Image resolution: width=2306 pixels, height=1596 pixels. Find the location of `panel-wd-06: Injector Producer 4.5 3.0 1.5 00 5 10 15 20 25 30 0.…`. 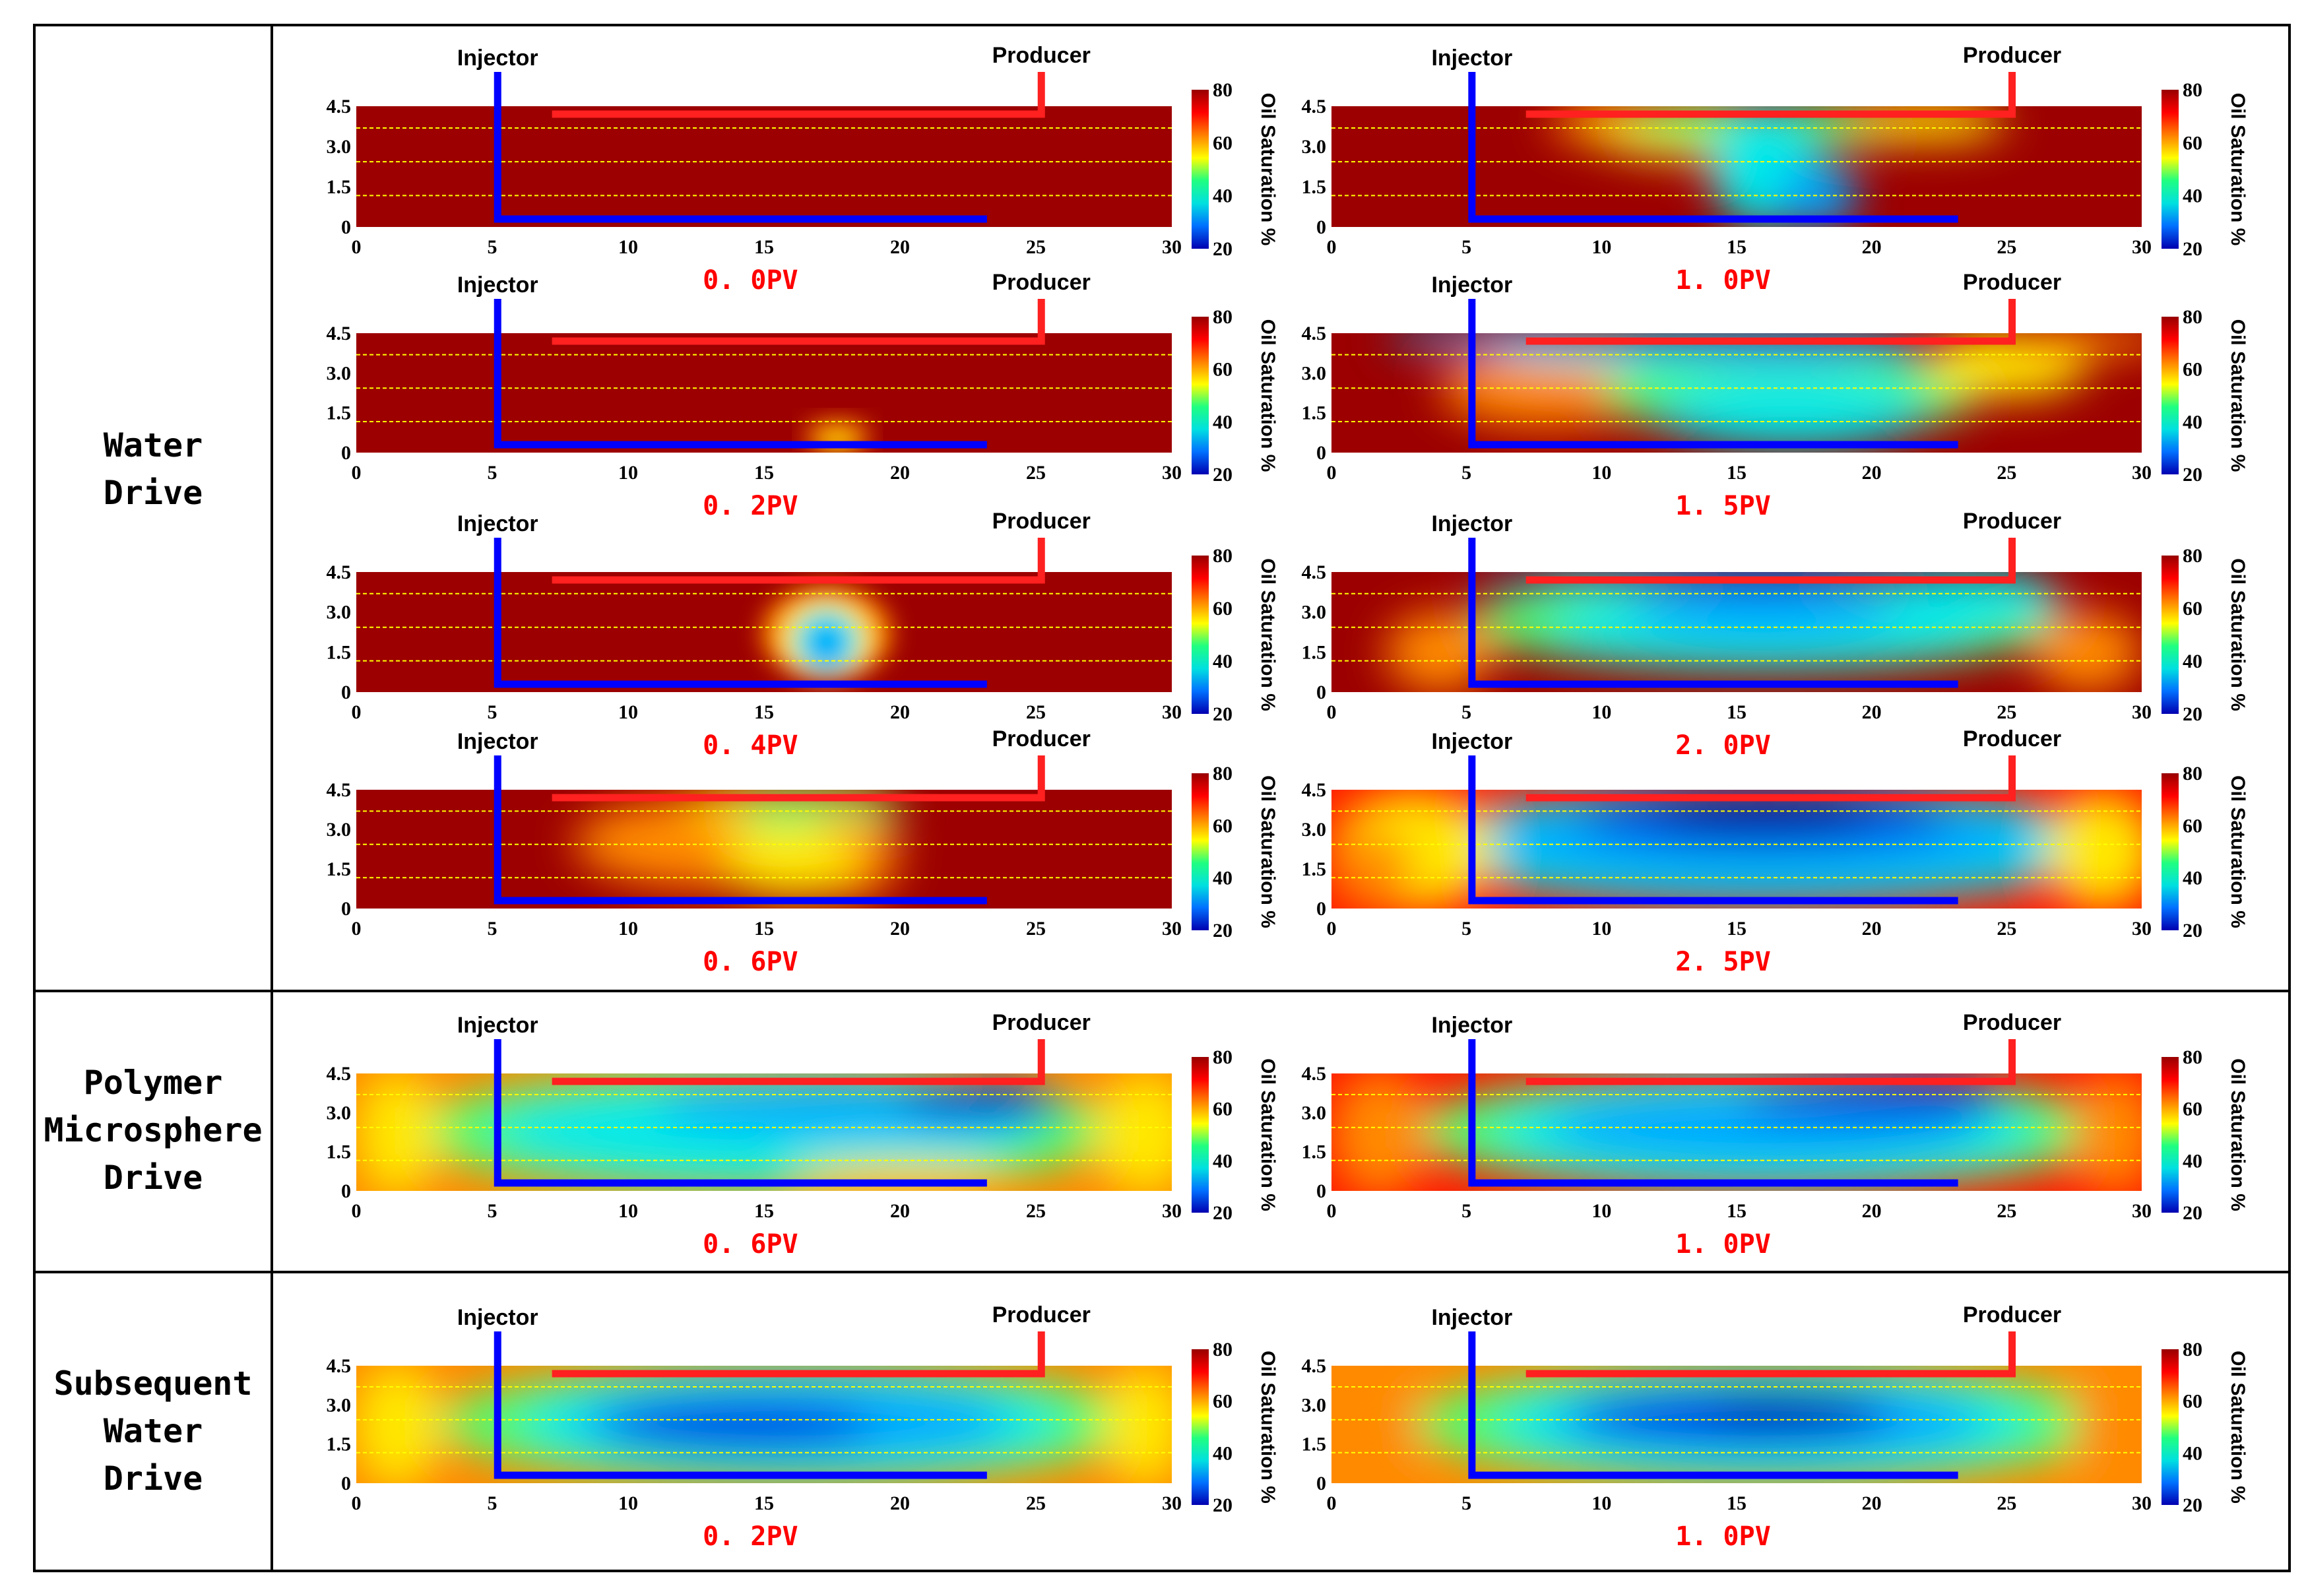

panel-wd-06: Injector Producer 4.5 3.0 1.5 00 5 10 15 20 25 30 0.… is located at coordinates (803, 851).